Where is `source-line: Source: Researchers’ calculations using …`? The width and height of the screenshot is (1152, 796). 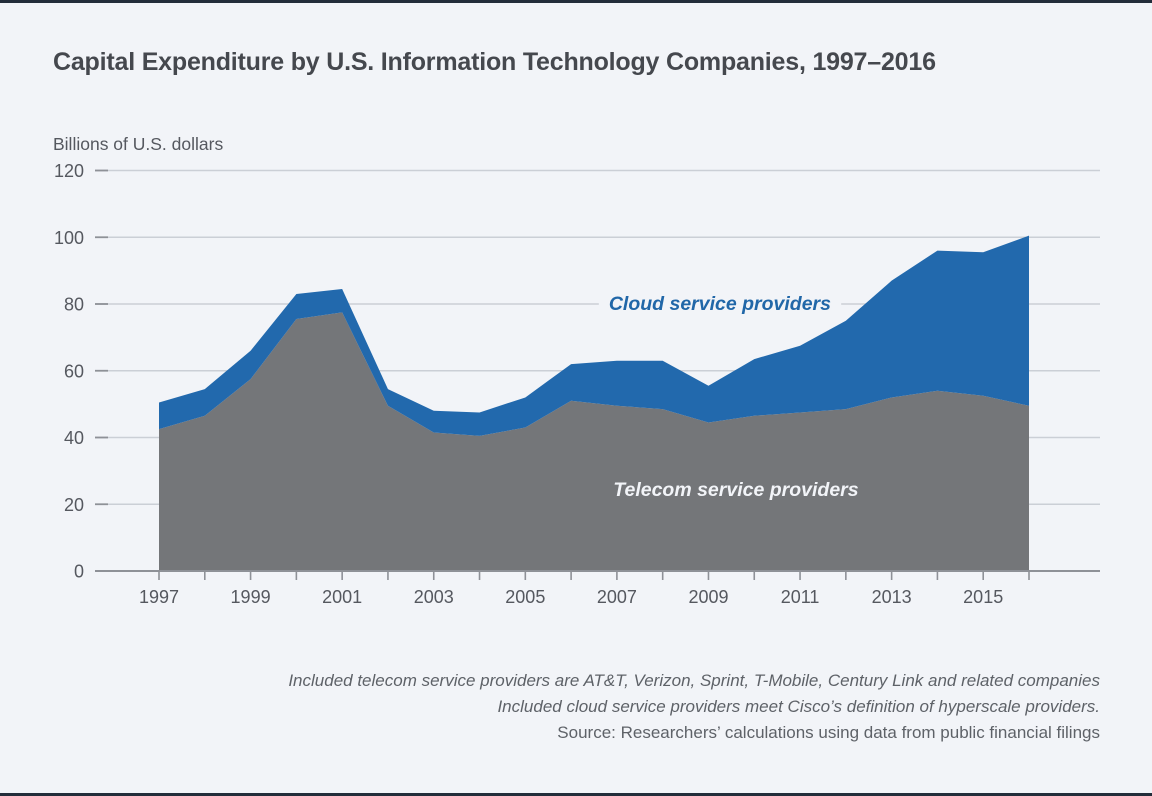
source-line: Source: Researchers’ calculations using … is located at coordinates (828, 732).